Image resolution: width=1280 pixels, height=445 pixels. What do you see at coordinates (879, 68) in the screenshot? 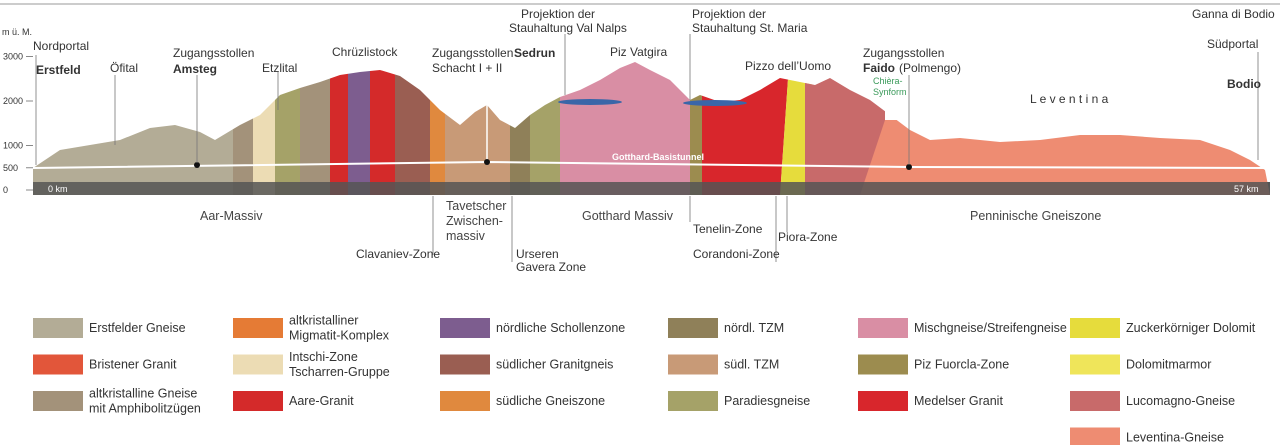
I see `label: Faido` at bounding box center [879, 68].